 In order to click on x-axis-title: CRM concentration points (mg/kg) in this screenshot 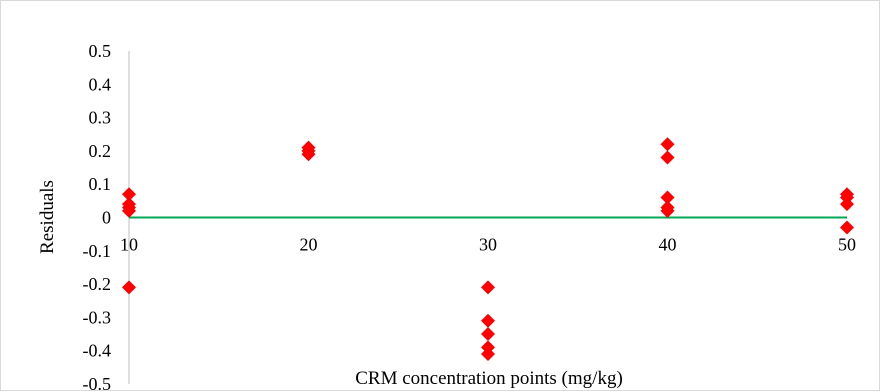, I will do `click(489, 378)`.